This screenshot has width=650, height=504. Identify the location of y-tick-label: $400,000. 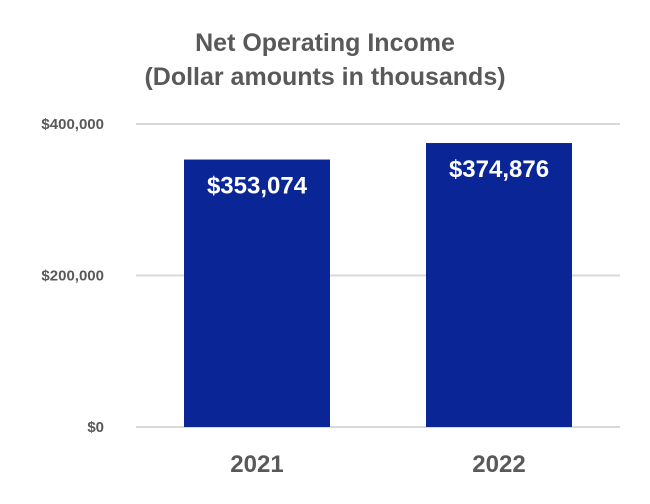
(72, 124).